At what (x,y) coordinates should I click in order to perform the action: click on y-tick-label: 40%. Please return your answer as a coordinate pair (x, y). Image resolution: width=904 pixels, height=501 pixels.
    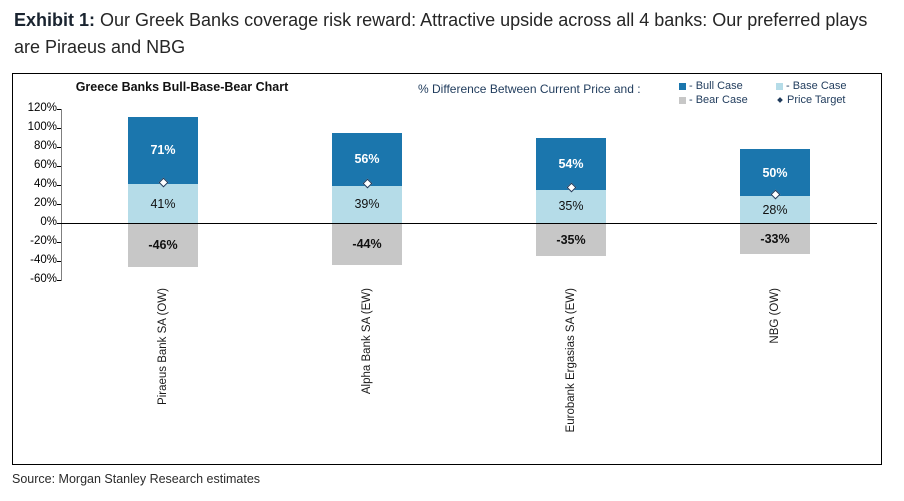
    Looking at the image, I should click on (45, 184).